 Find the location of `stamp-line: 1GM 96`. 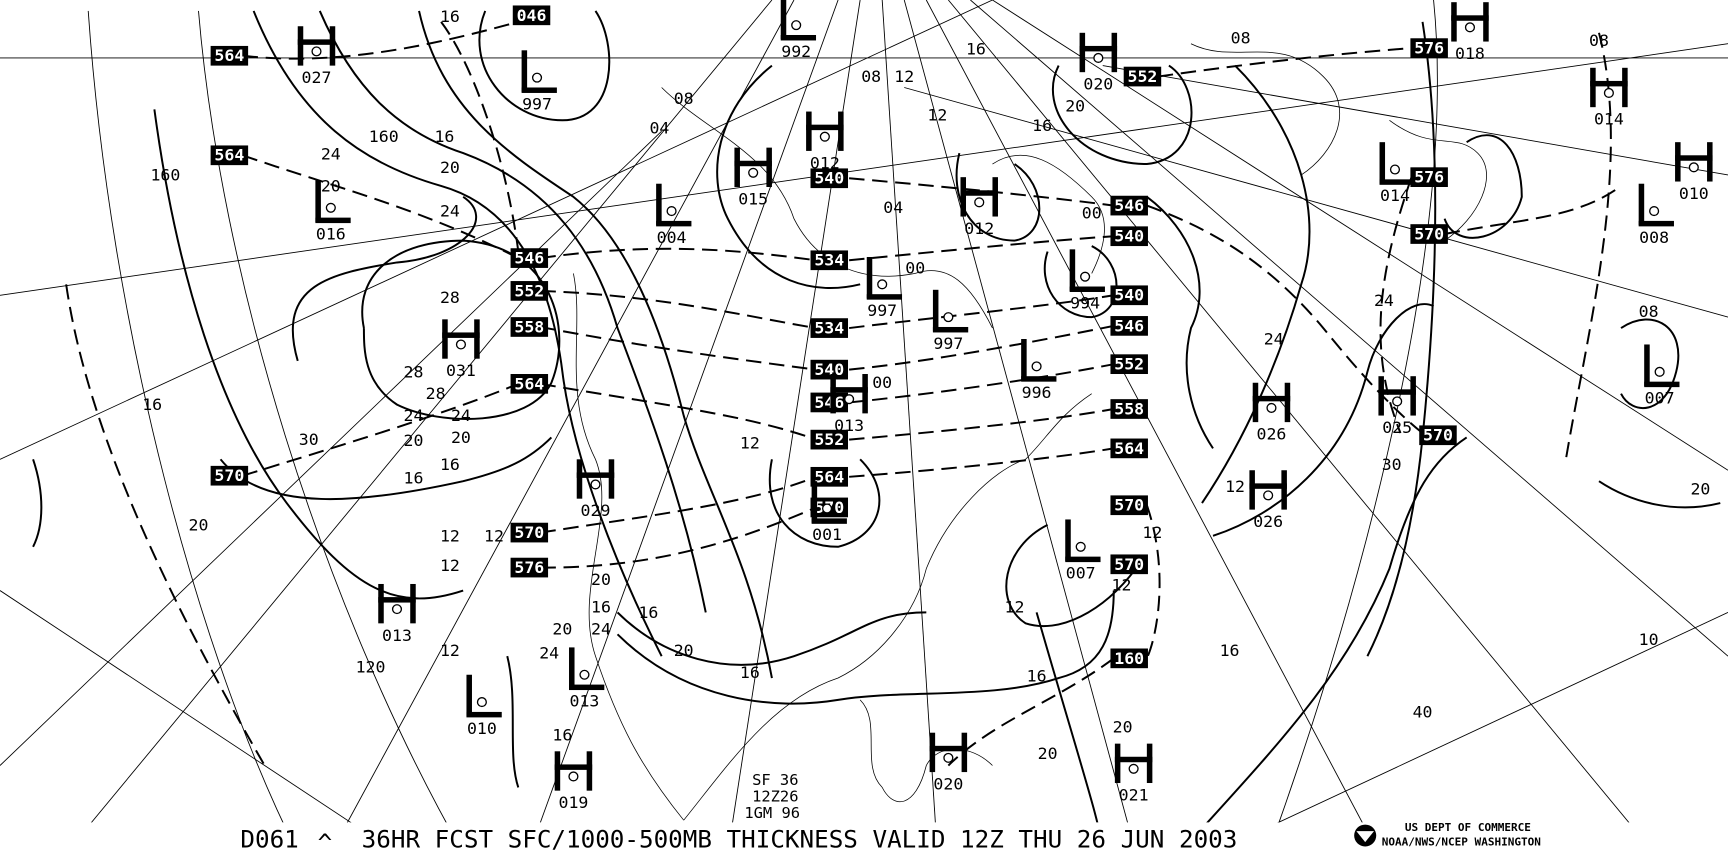

stamp-line: 1GM 96 is located at coordinates (772, 813).